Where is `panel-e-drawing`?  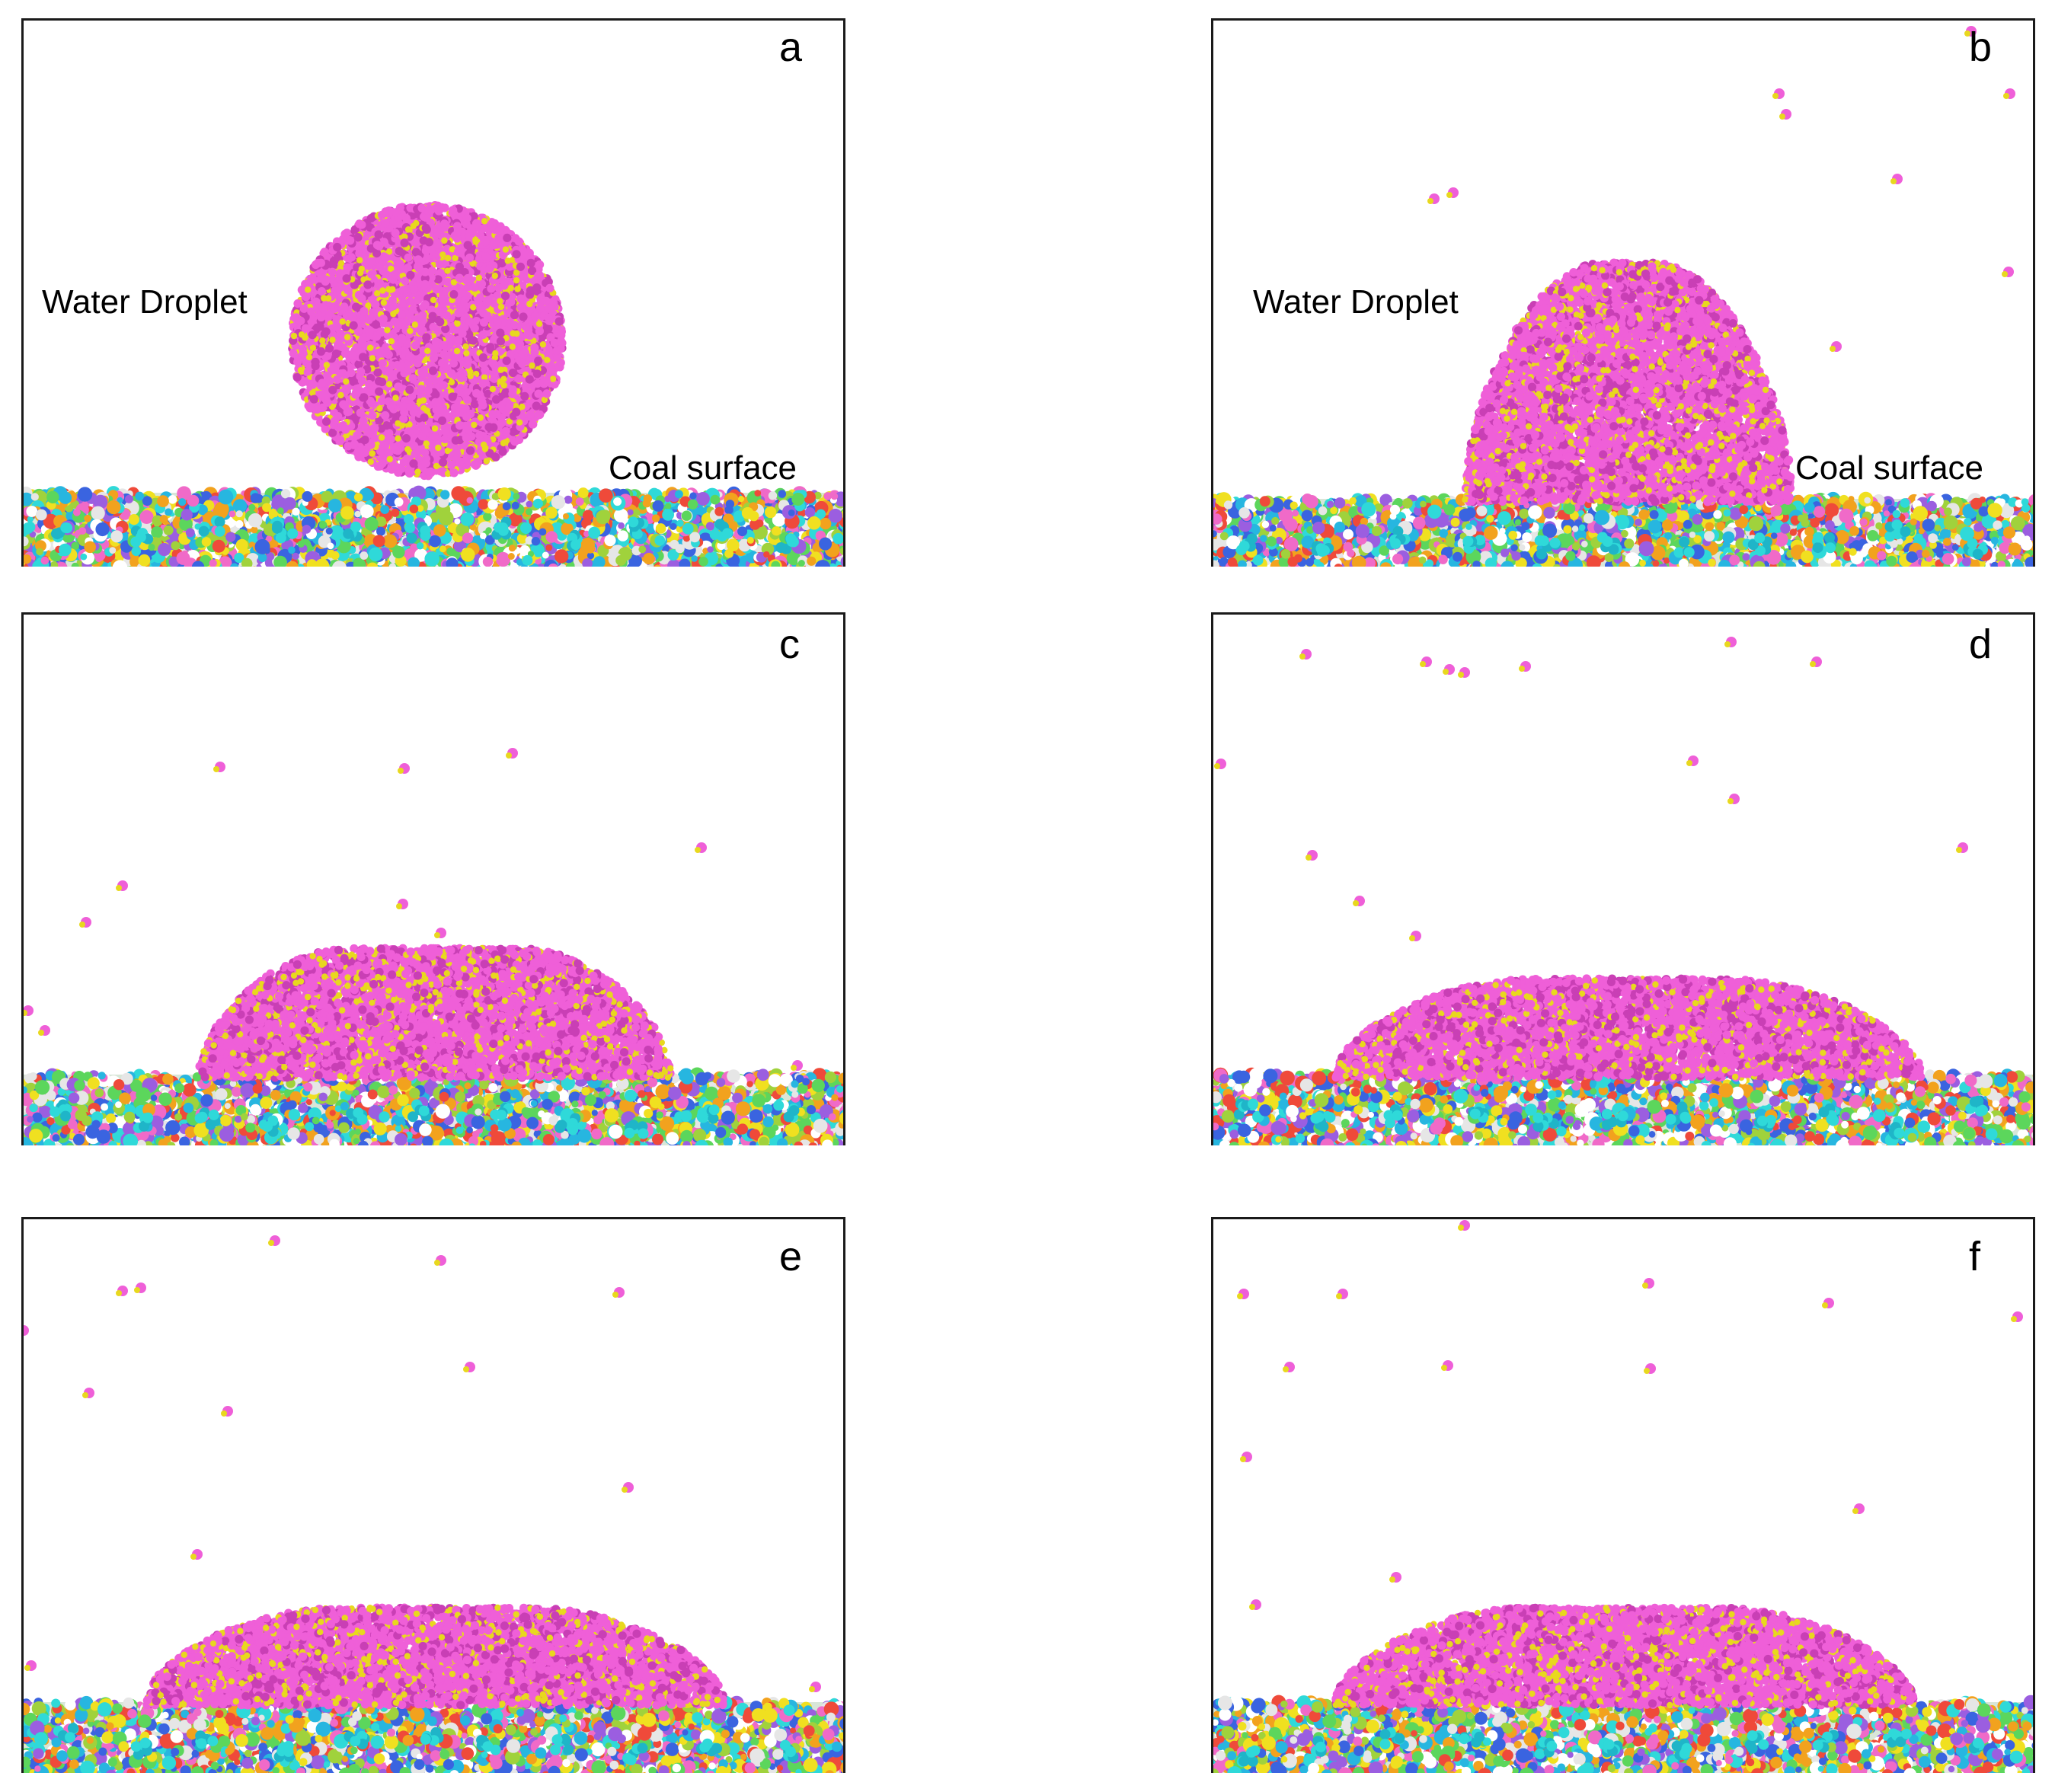
panel-e-drawing is located at coordinates (433, 1504).